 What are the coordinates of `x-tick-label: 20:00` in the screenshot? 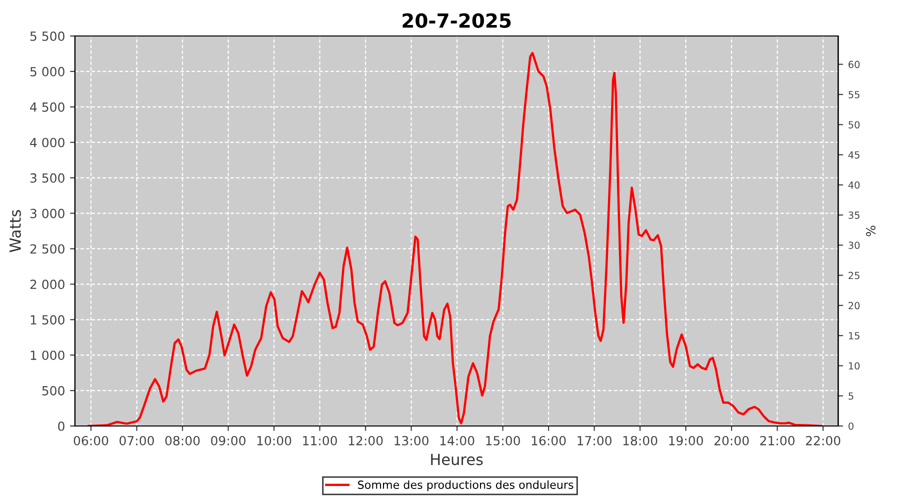 It's located at (731, 441).